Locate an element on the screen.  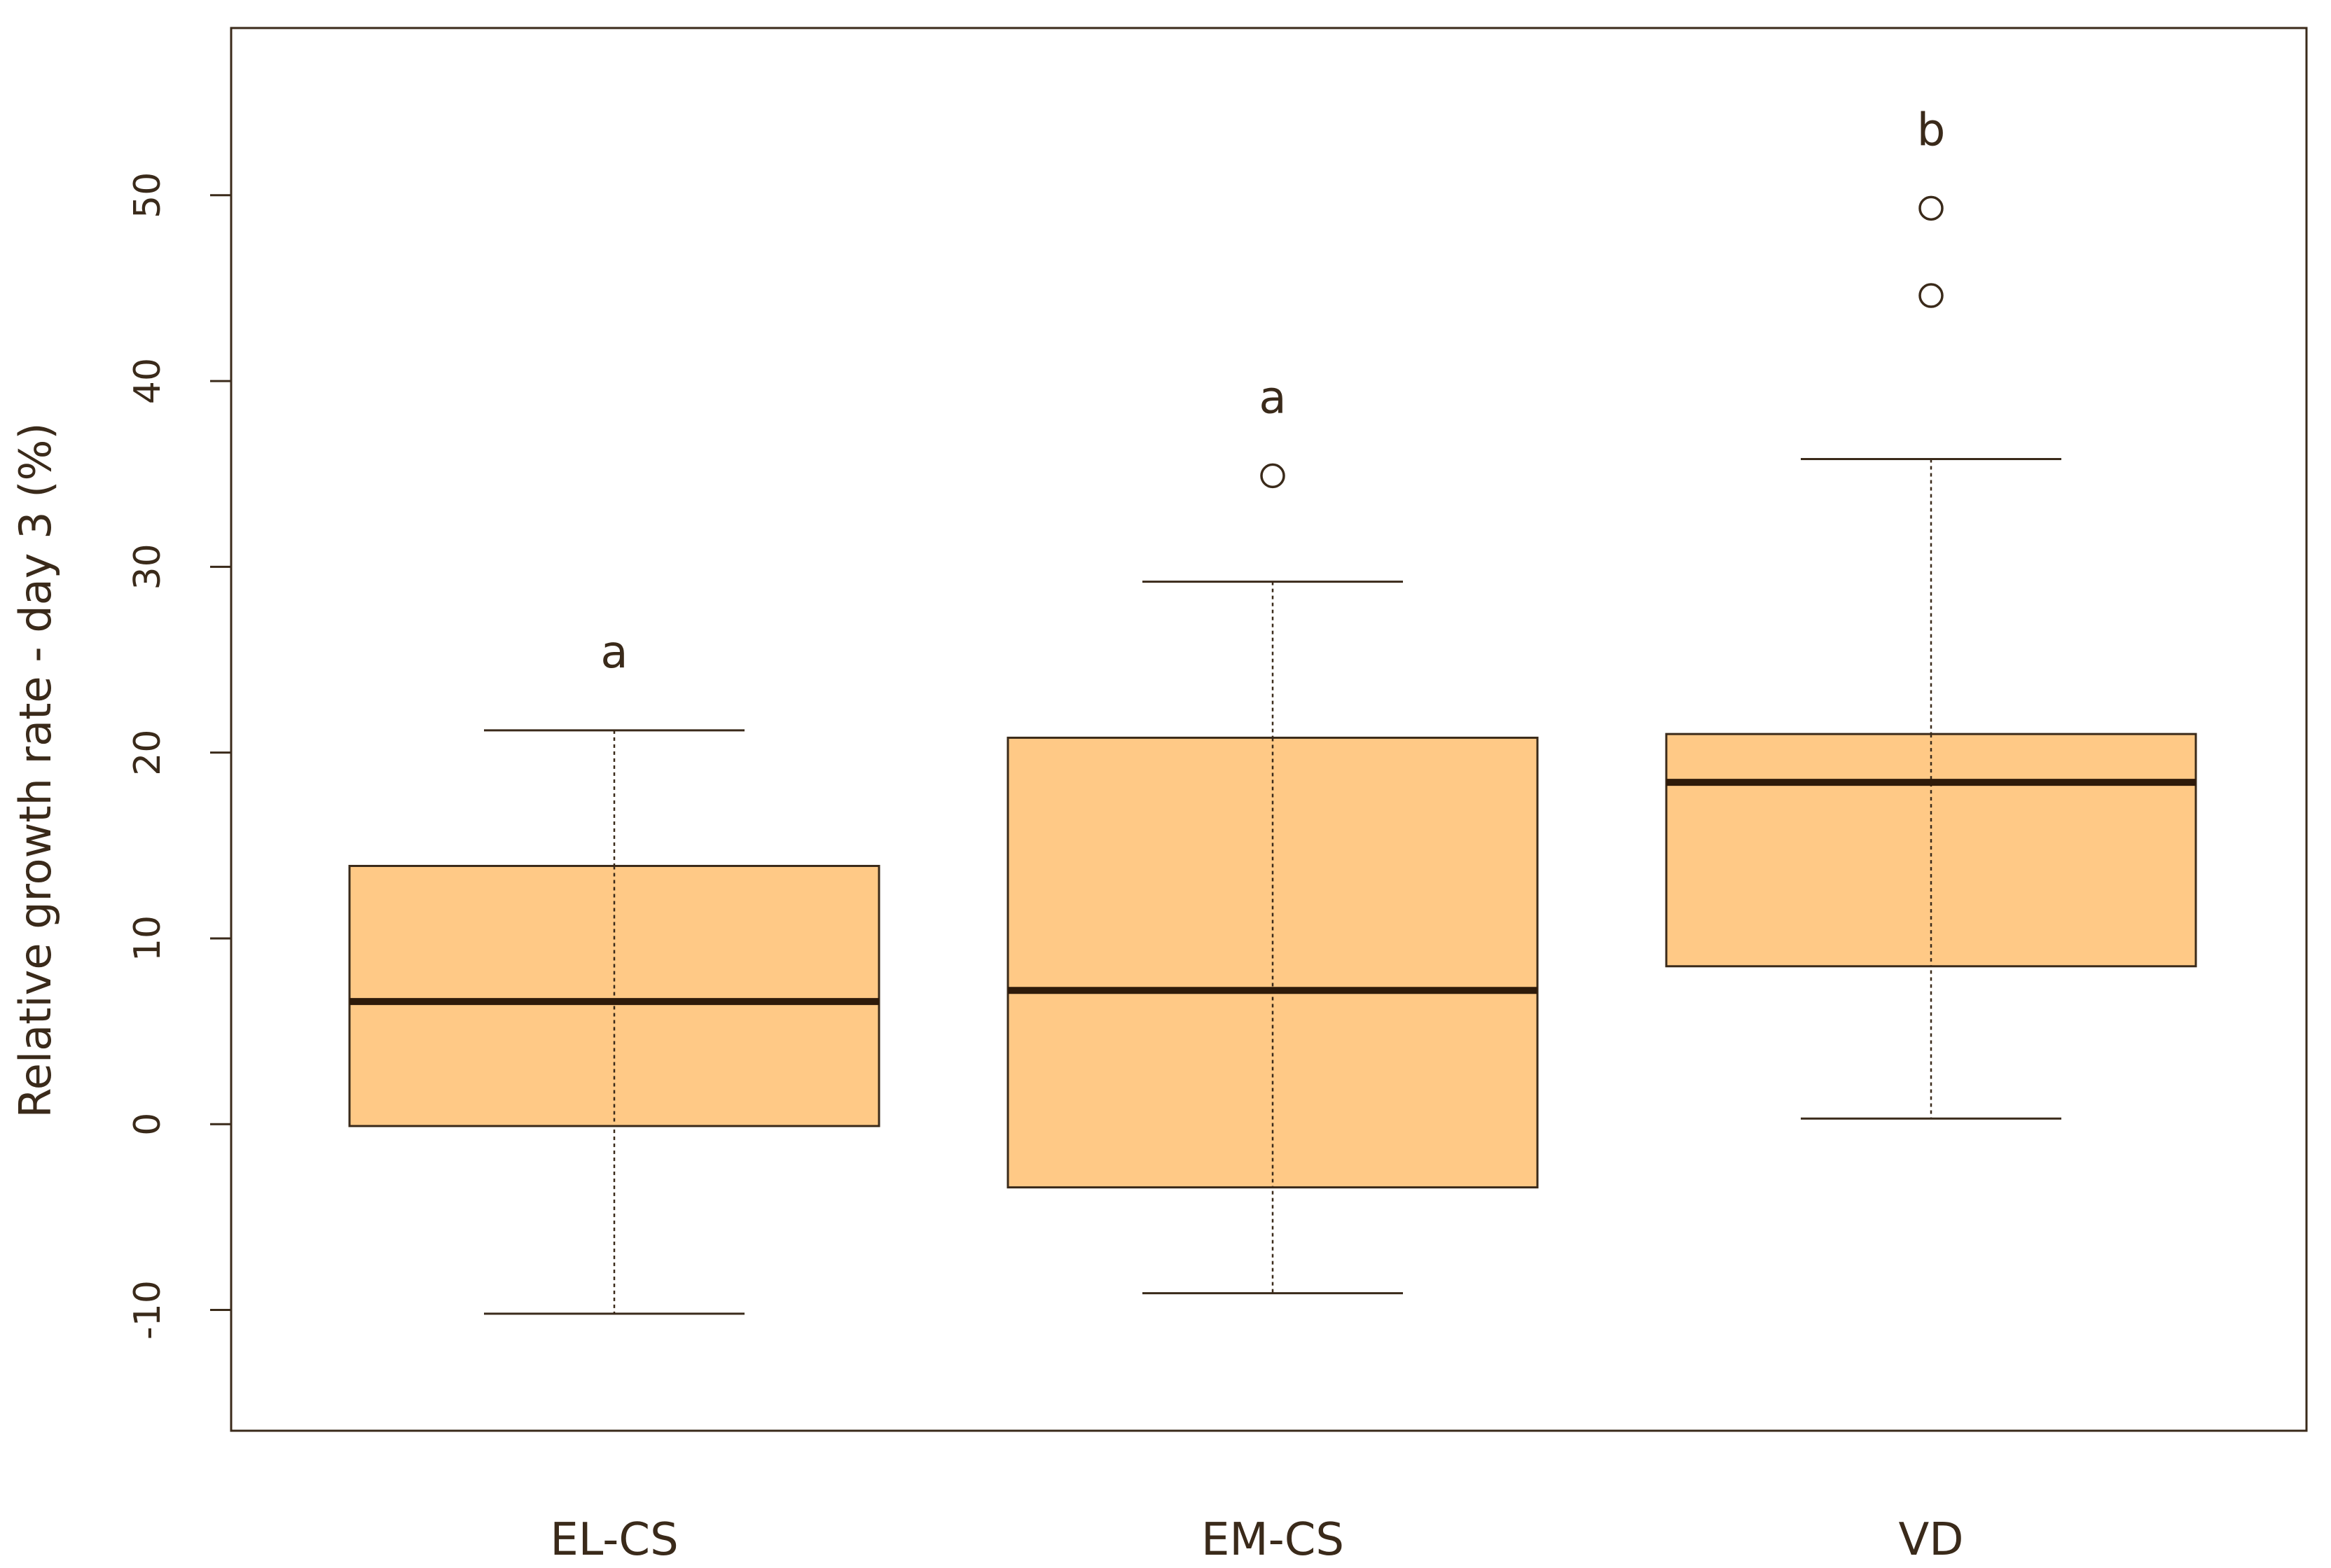
y-tick-label: 30 is located at coordinates (148, 566).